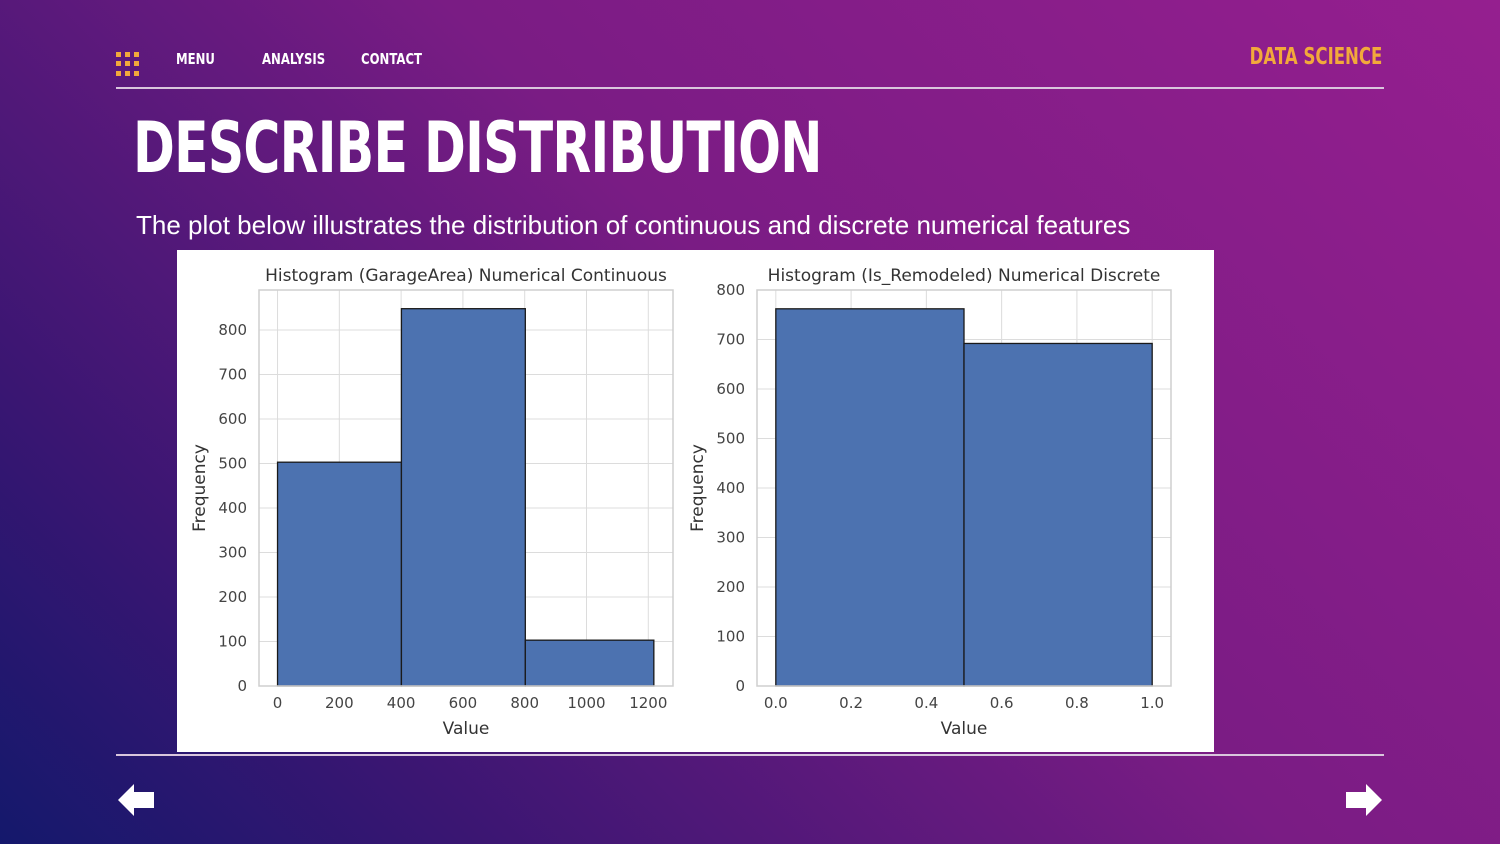 This screenshot has width=1500, height=844. What do you see at coordinates (136, 800) in the screenshot?
I see `arrow-left-icon` at bounding box center [136, 800].